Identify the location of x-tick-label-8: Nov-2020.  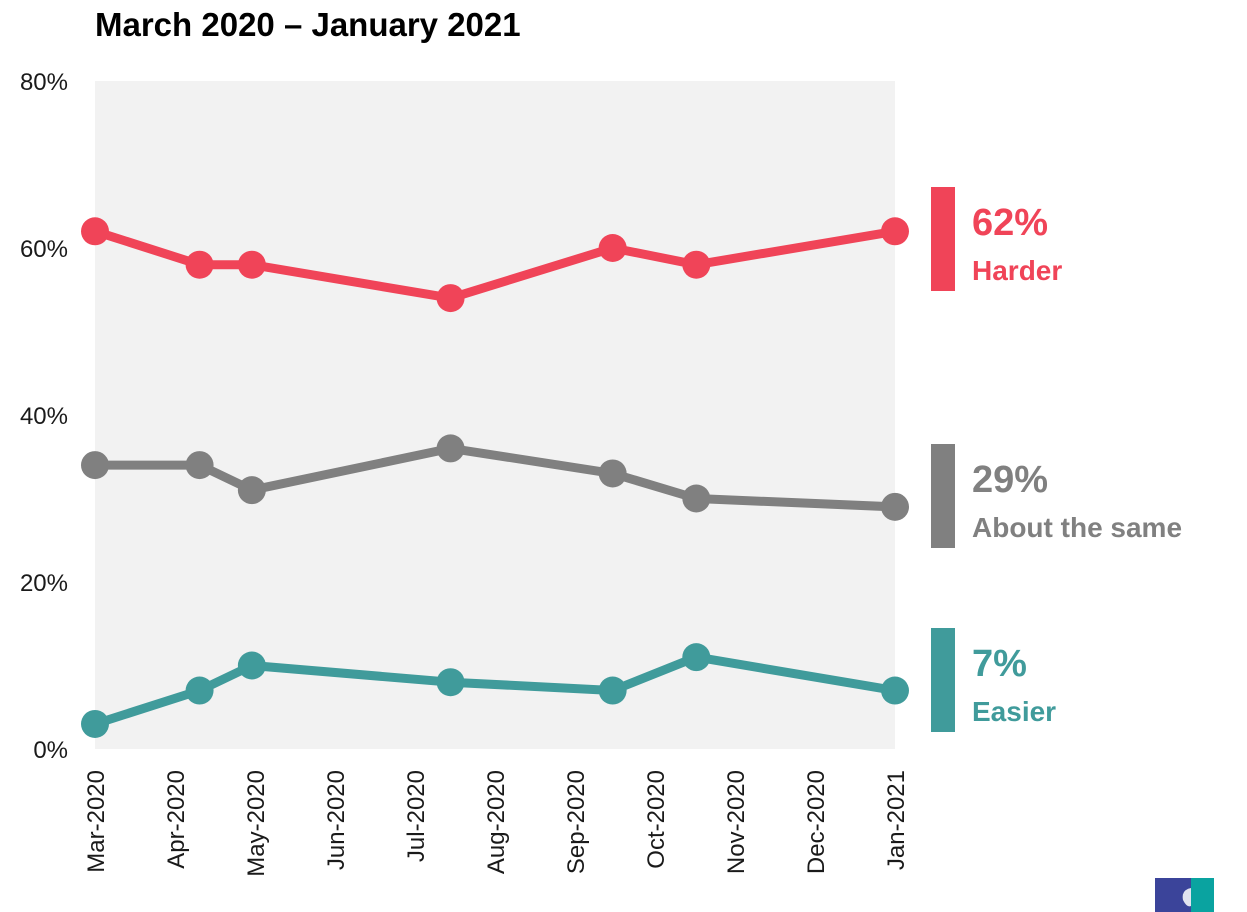
(736, 822).